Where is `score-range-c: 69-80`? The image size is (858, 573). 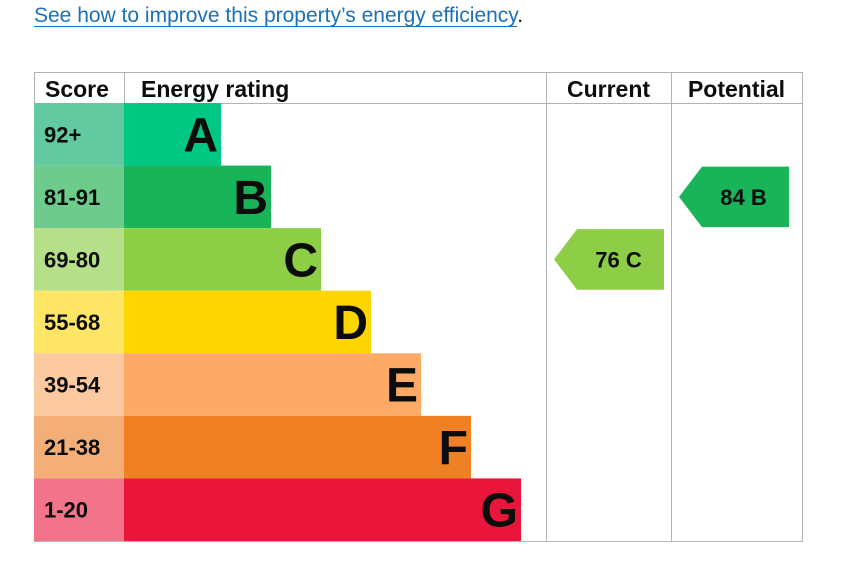
score-range-c: 69-80 is located at coordinates (72, 259).